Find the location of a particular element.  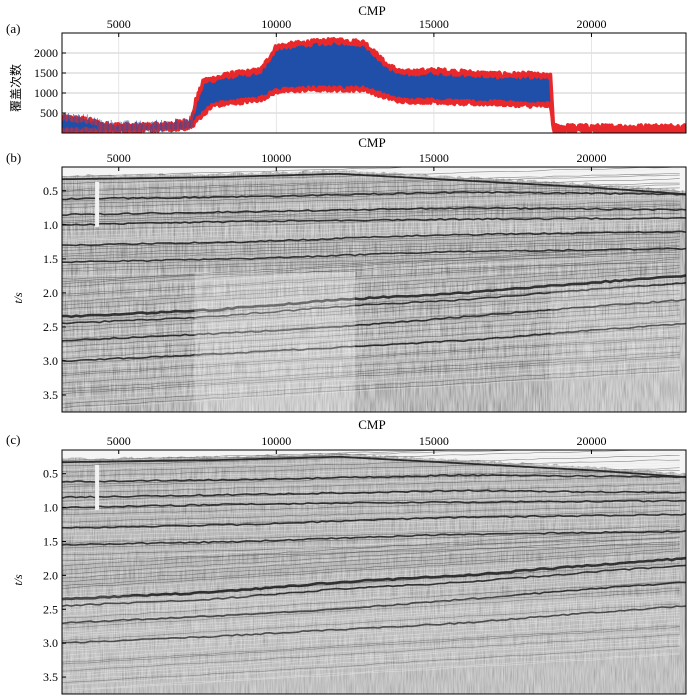

y-tick-label: 2.5 is located at coordinates (50, 609).